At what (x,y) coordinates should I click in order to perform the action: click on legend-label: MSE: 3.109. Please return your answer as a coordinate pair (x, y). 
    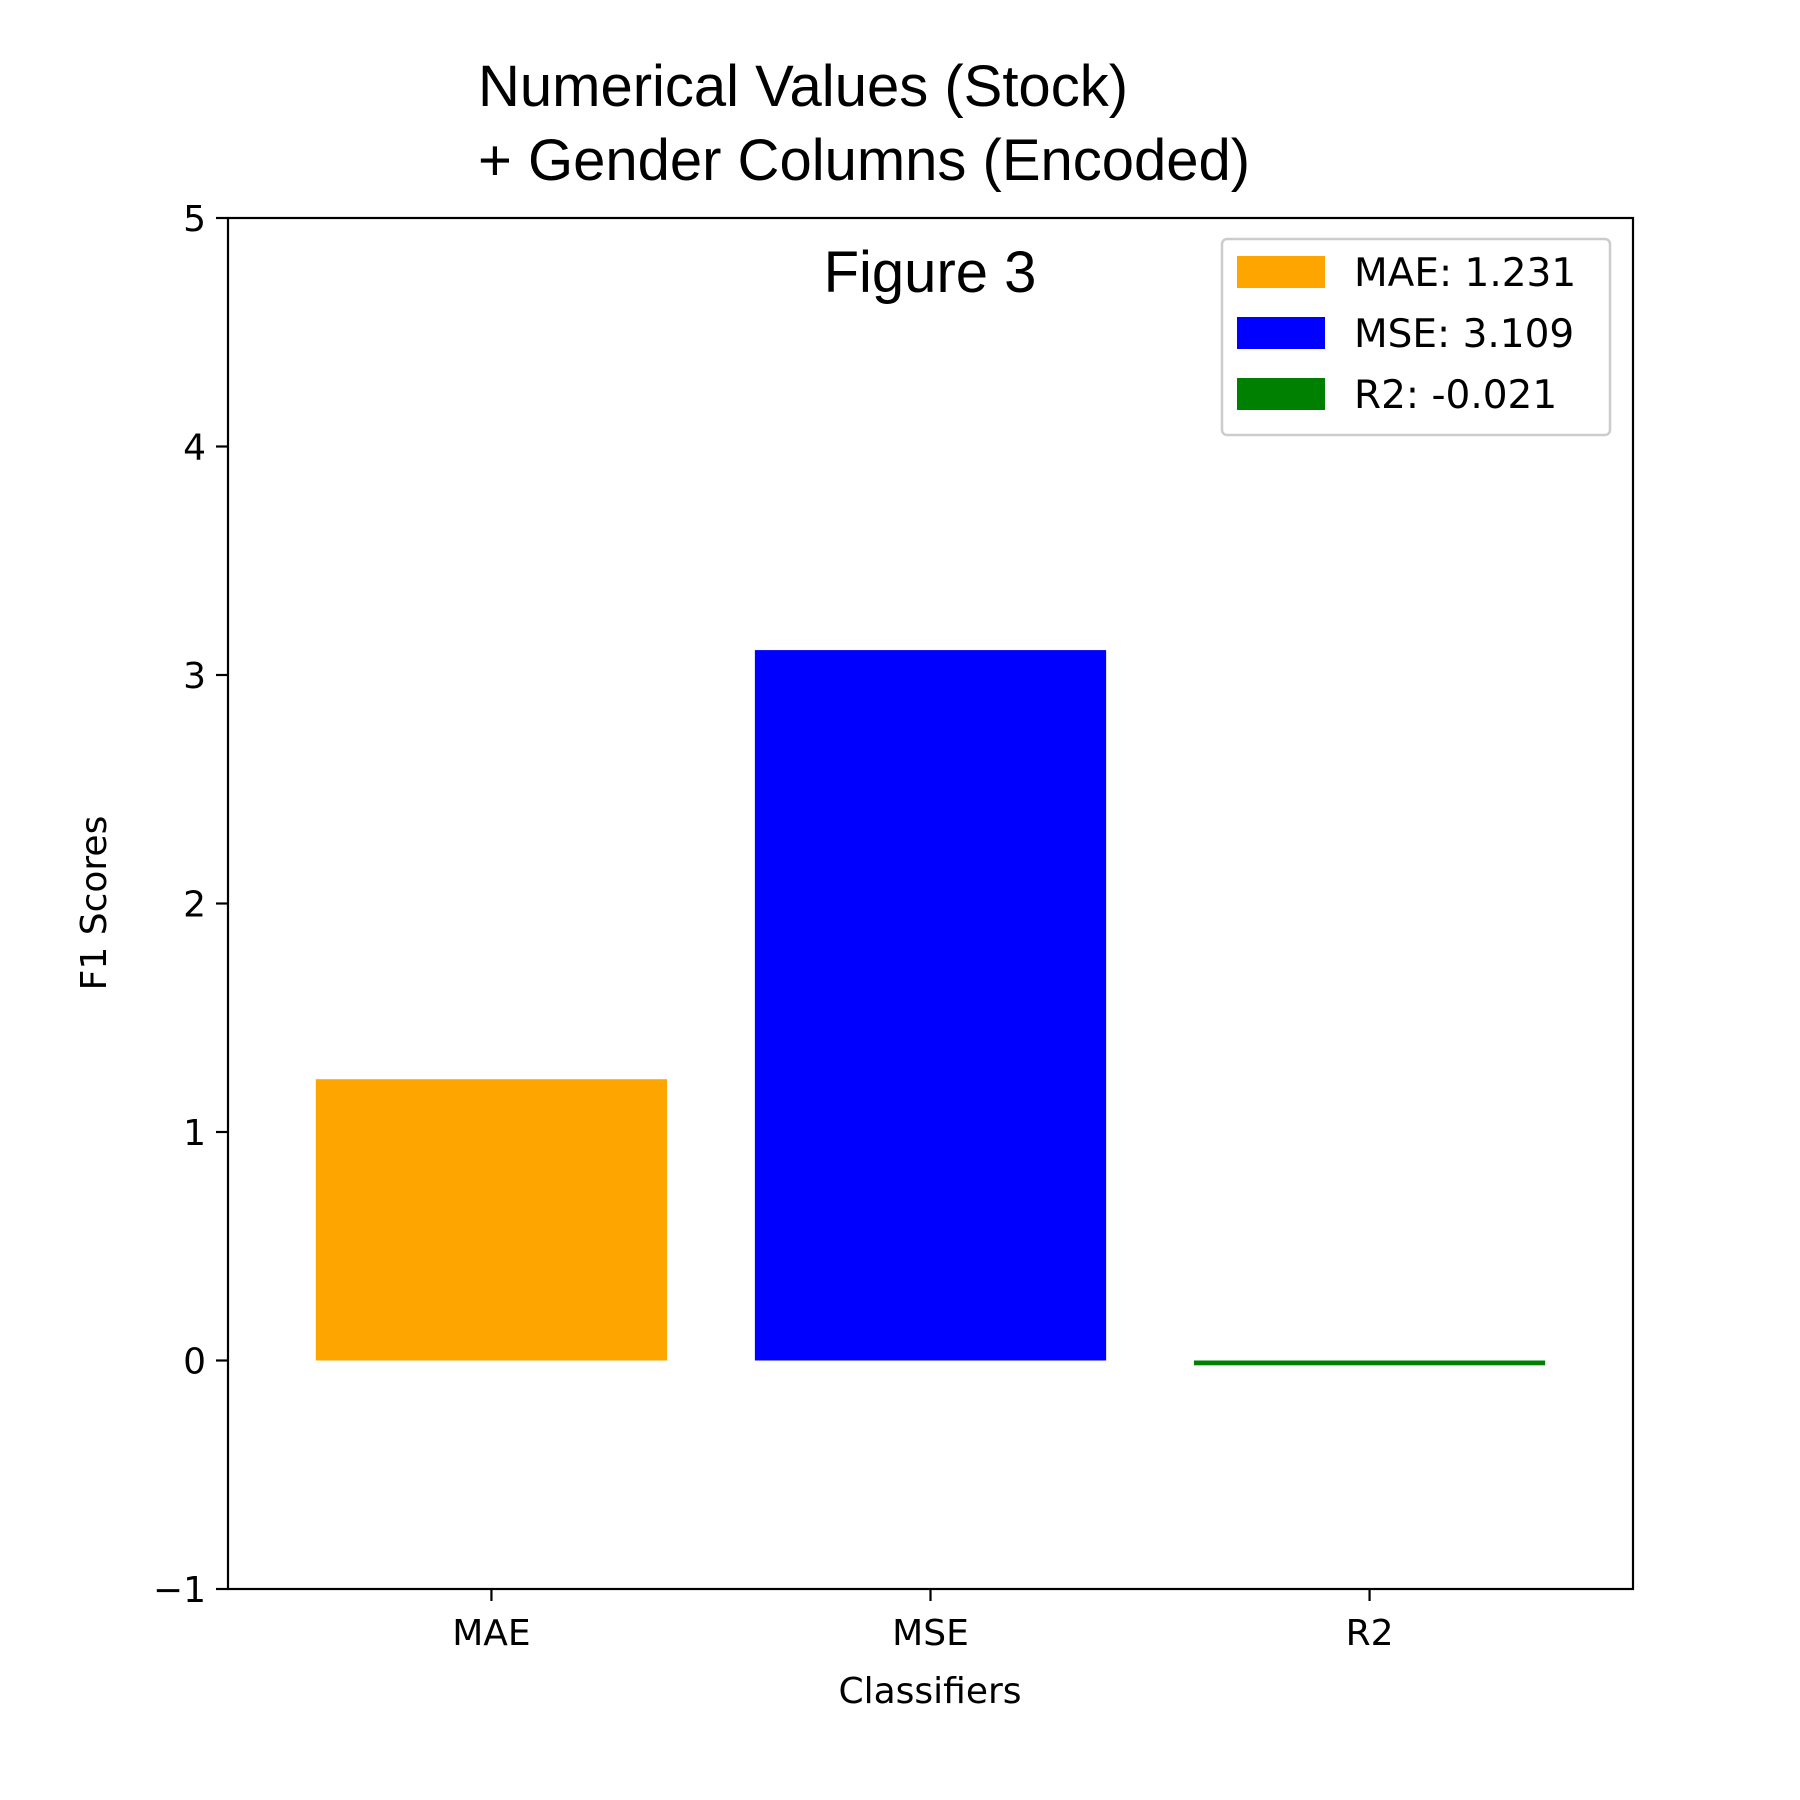
    Looking at the image, I should click on (1464, 334).